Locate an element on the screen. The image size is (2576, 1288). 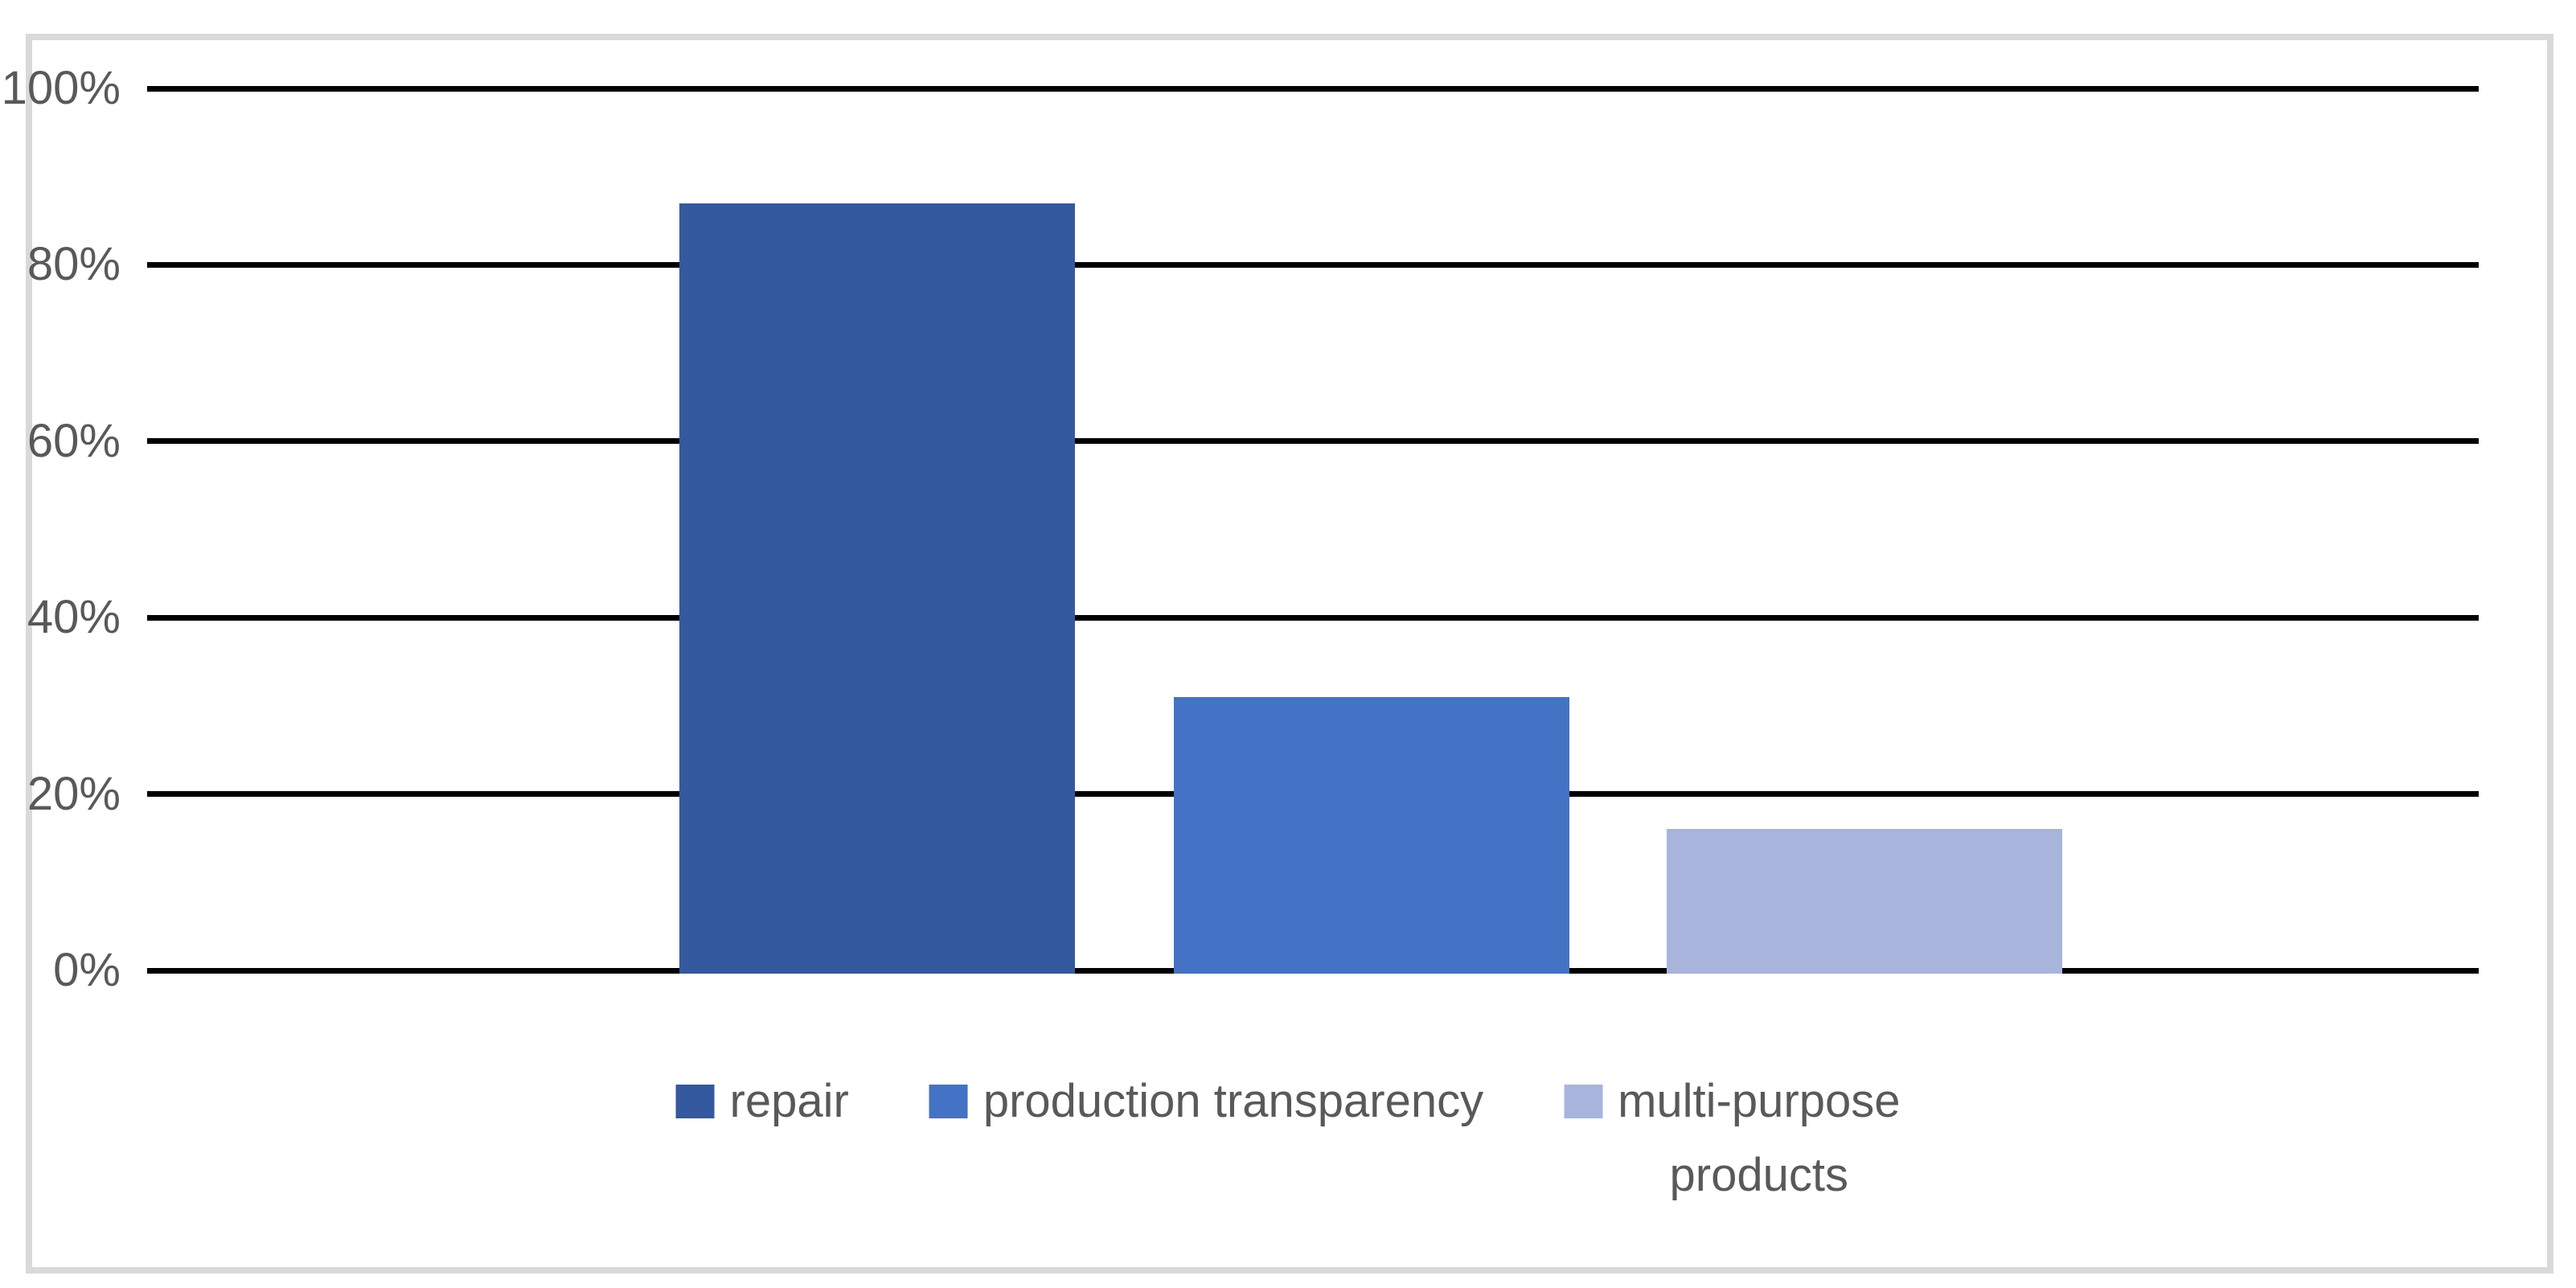
legend-swatch-production-transparency is located at coordinates (948, 1102).